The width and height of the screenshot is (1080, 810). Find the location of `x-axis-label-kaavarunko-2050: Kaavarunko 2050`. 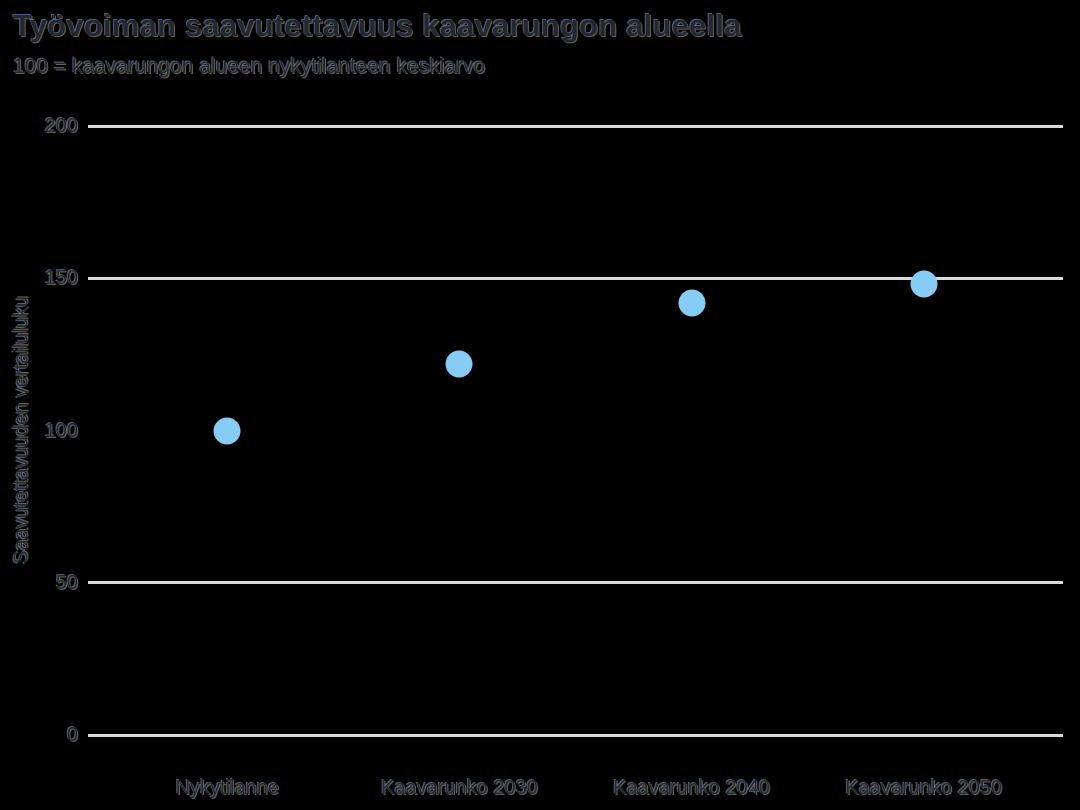

x-axis-label-kaavarunko-2050: Kaavarunko 2050 is located at coordinates (924, 788).